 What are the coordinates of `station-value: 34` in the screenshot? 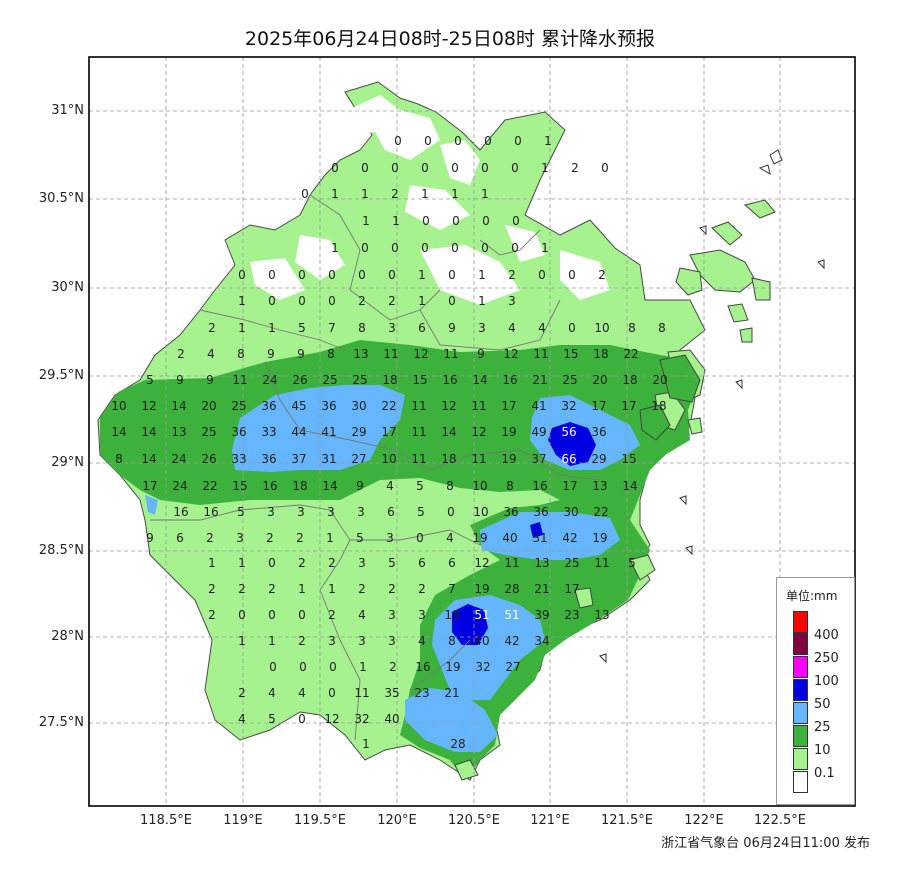 It's located at (541, 641).